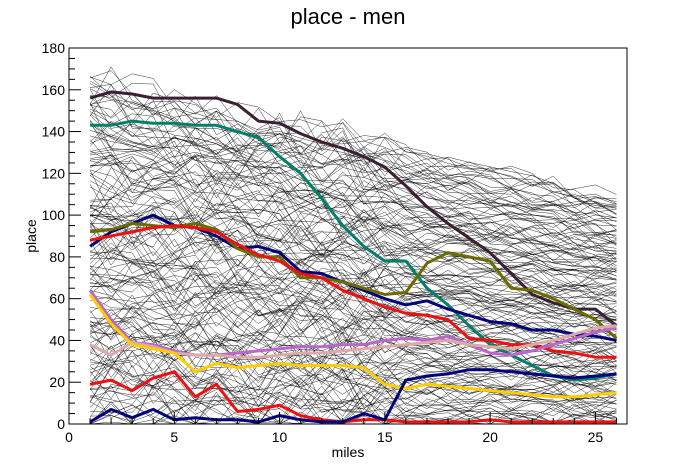  Describe the element at coordinates (69, 437) in the screenshot. I see `x-tick-label: 0` at that location.